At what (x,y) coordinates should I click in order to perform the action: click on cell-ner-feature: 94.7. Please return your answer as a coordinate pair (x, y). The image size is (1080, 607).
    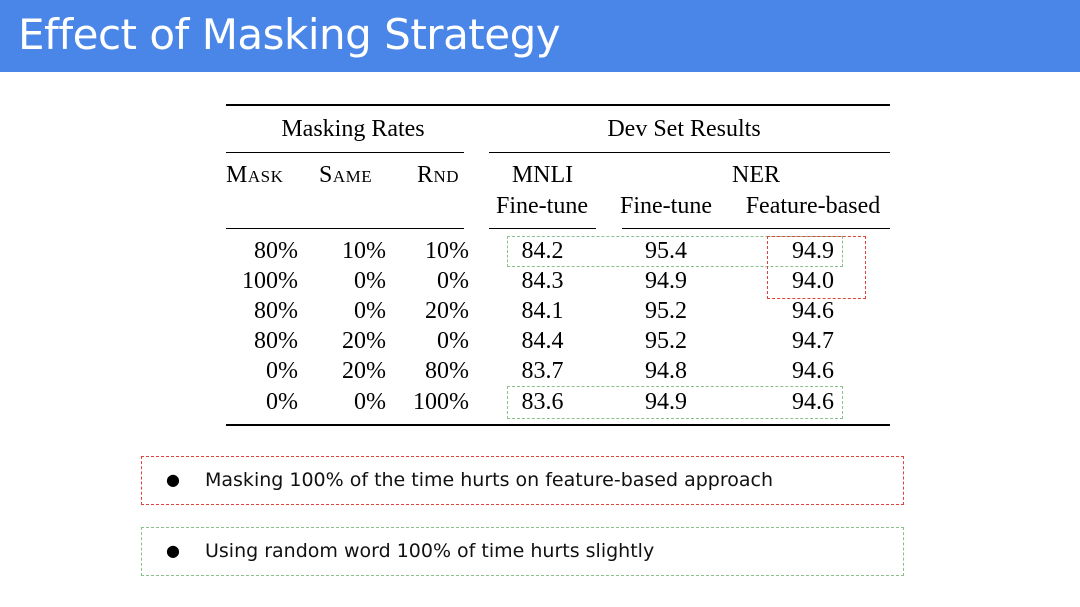
    Looking at the image, I should click on (813, 341).